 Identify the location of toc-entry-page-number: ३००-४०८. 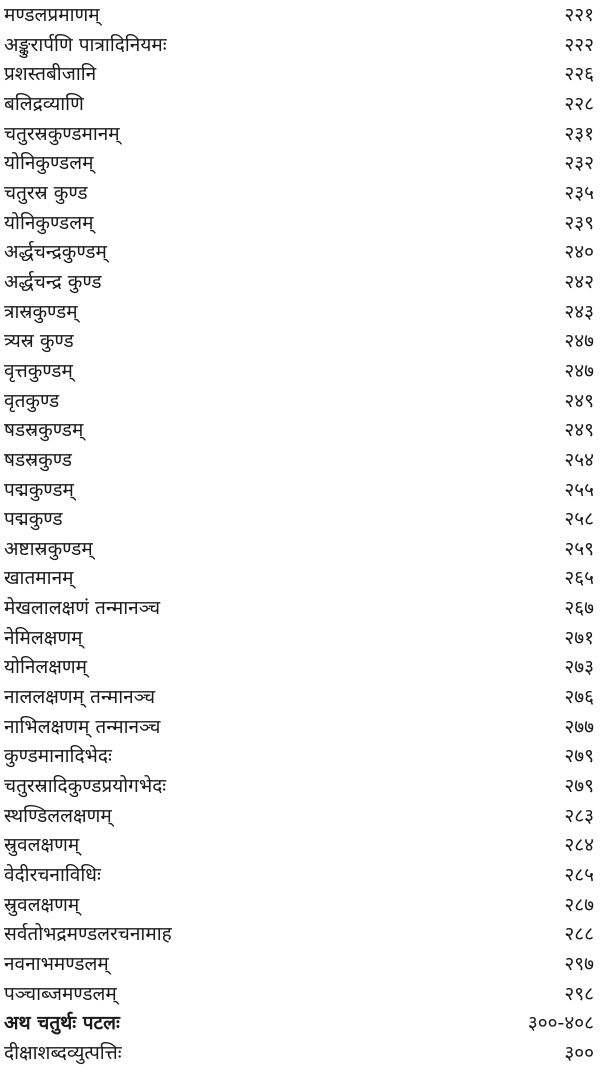
(560, 1023).